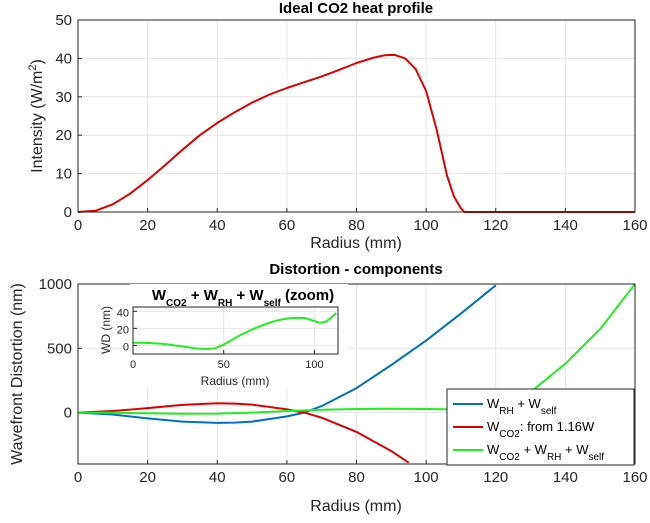  I want to click on heat-profile-ytick-label: 10, so click(63, 174).